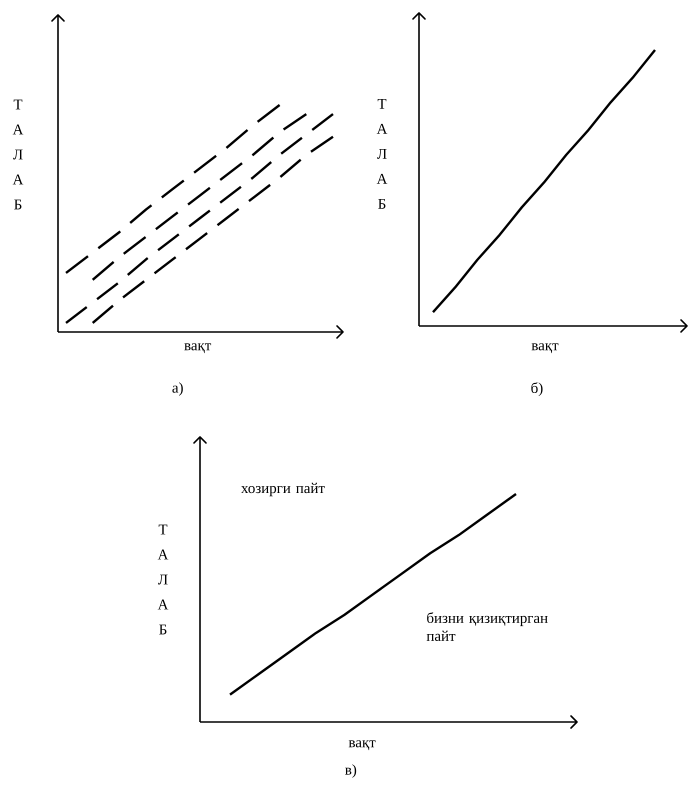 This screenshot has height=789, width=694. Describe the element at coordinates (487, 626) in the screenshot. I see `annotation: бизни қизиқтирган пайт` at that location.